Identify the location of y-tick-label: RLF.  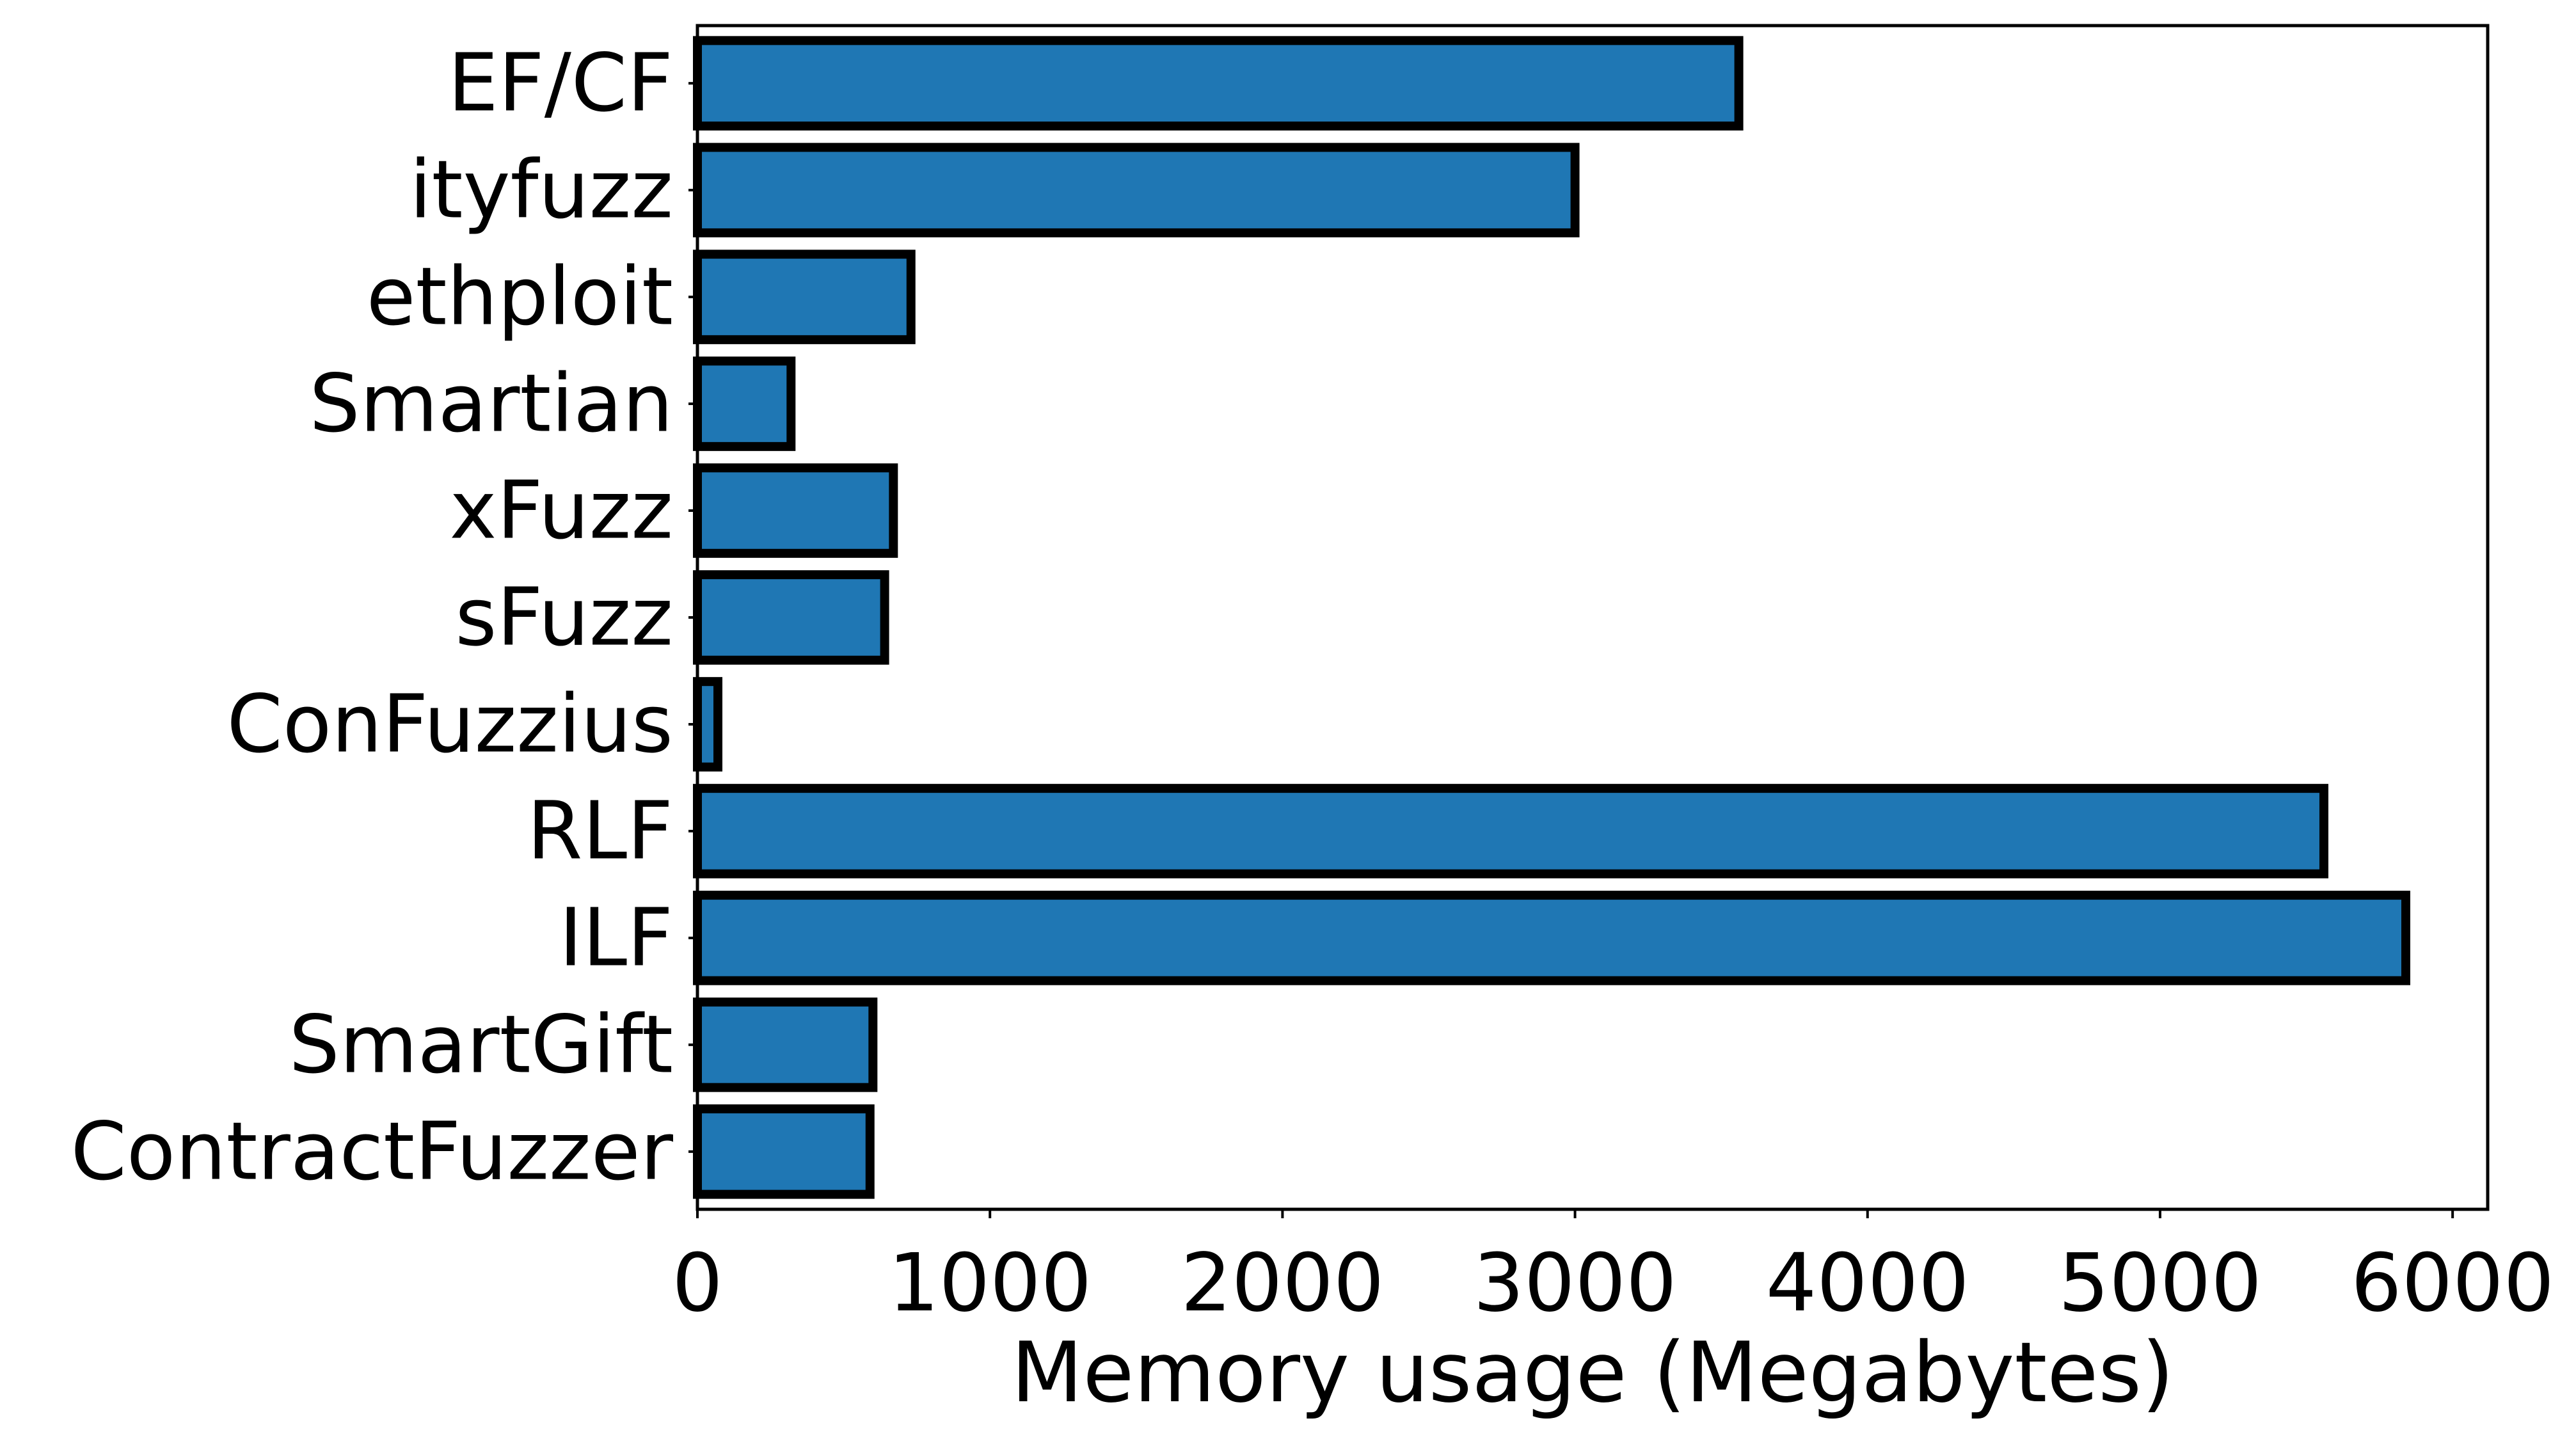
(600, 830).